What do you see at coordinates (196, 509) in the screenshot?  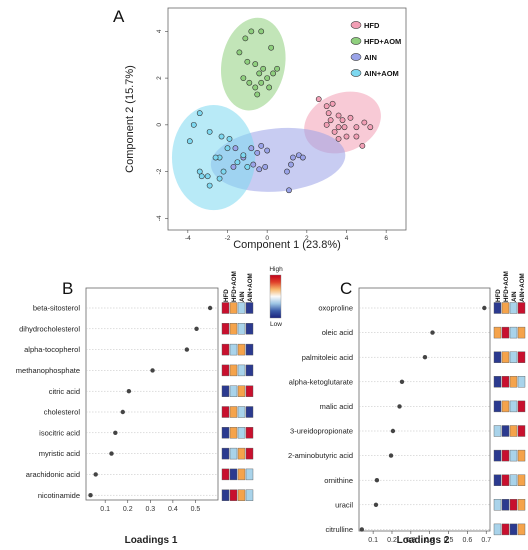 I see `x-tick-label: 0.5` at bounding box center [196, 509].